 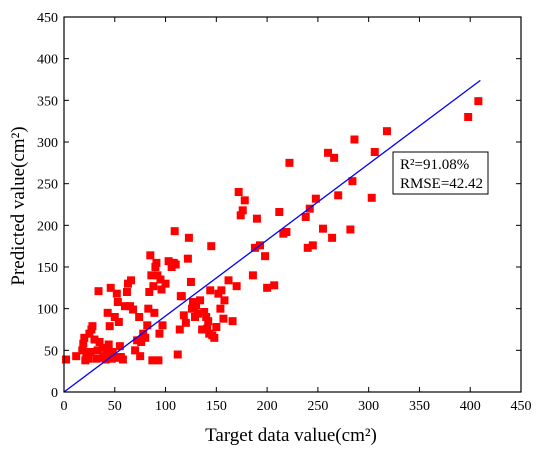 What do you see at coordinates (47, 60) in the screenshot?
I see `y-tick-label: 400` at bounding box center [47, 60].